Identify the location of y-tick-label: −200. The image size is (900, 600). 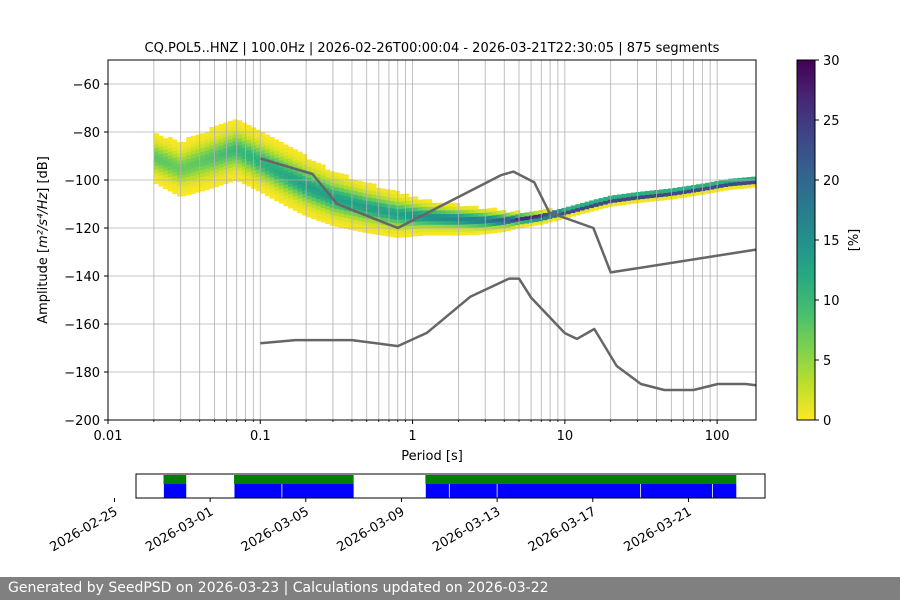
(82, 421).